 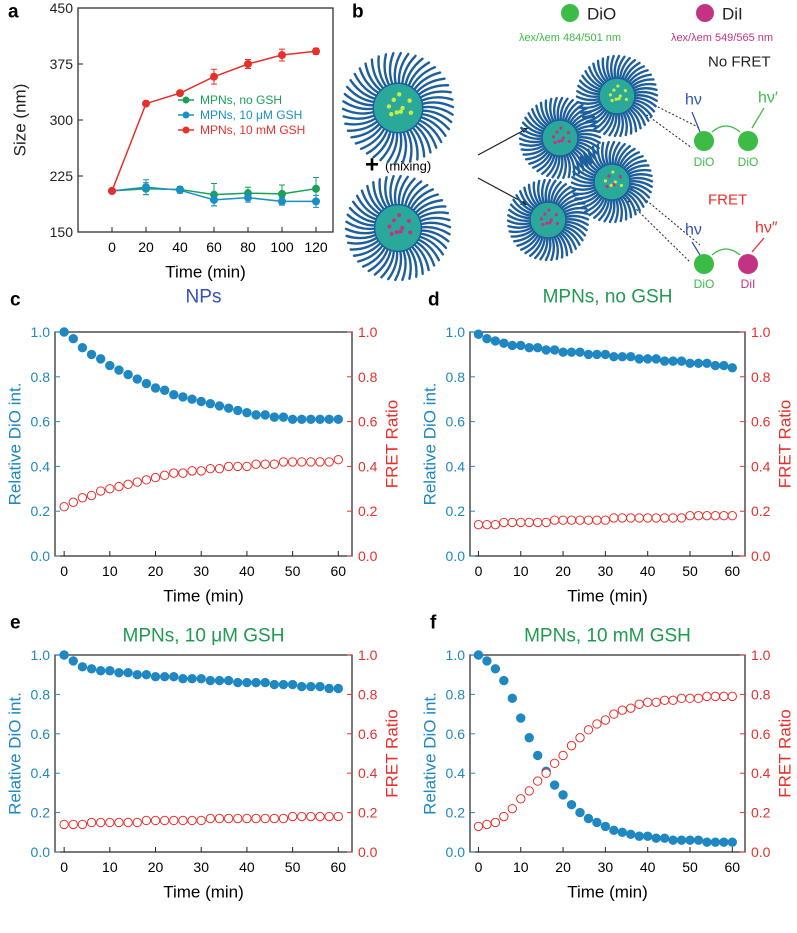 What do you see at coordinates (62, 120) in the screenshot?
I see `y-tick-label: 300` at bounding box center [62, 120].